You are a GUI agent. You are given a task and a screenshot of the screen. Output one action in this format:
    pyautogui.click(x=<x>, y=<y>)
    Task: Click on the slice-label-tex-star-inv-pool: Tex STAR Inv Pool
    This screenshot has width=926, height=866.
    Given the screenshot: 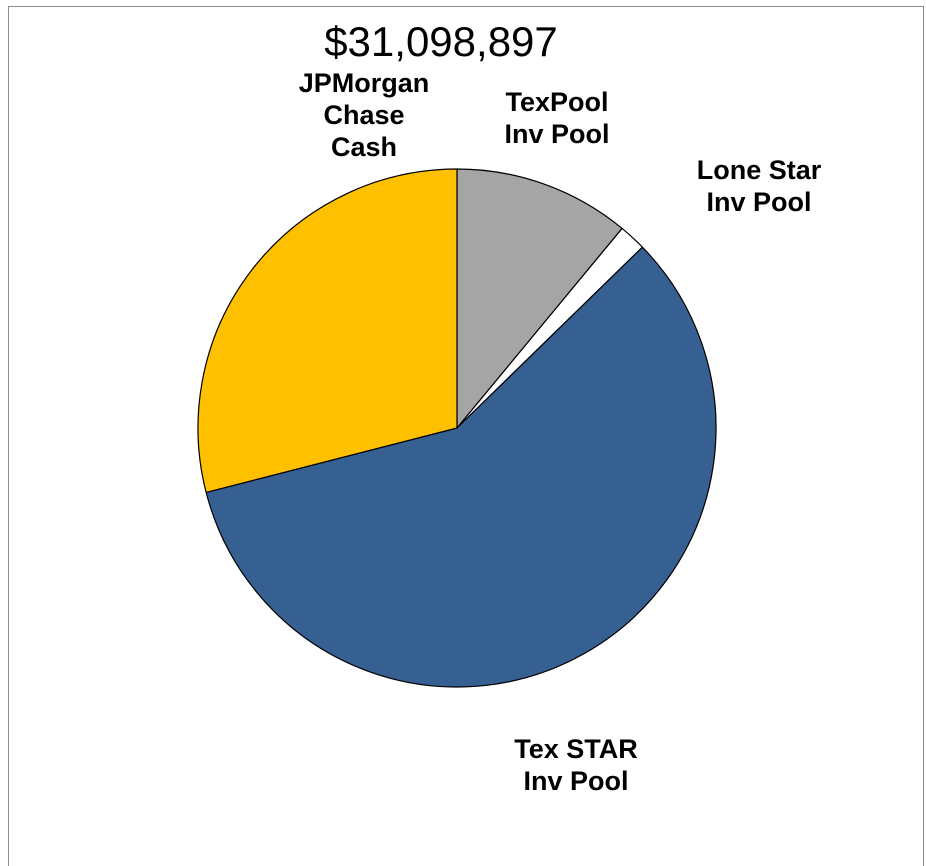 What is the action you would take?
    pyautogui.click(x=576, y=765)
    